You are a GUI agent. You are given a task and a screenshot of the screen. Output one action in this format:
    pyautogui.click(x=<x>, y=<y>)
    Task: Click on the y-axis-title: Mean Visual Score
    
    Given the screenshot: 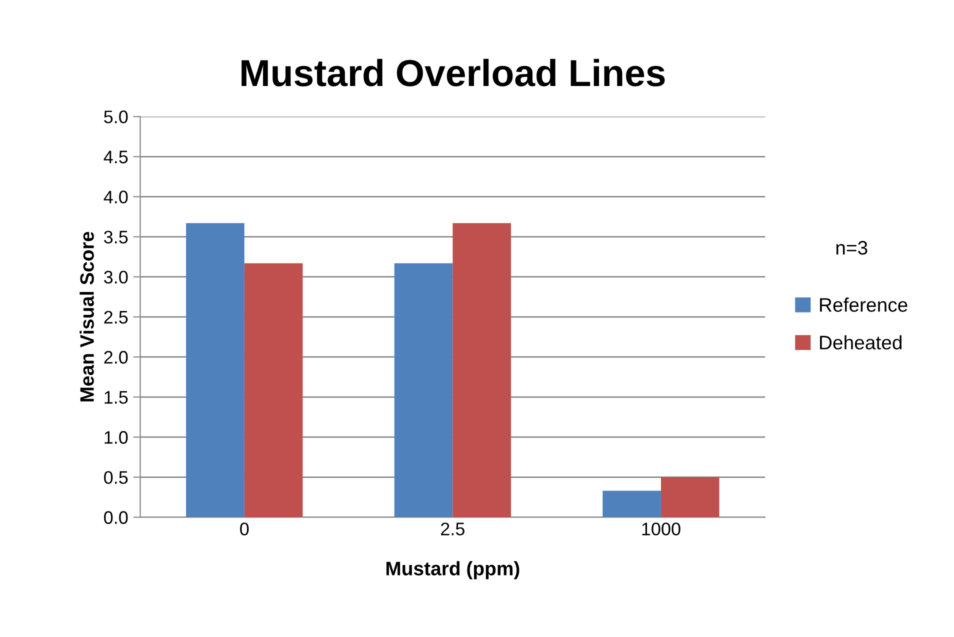 What is the action you would take?
    pyautogui.click(x=87, y=317)
    